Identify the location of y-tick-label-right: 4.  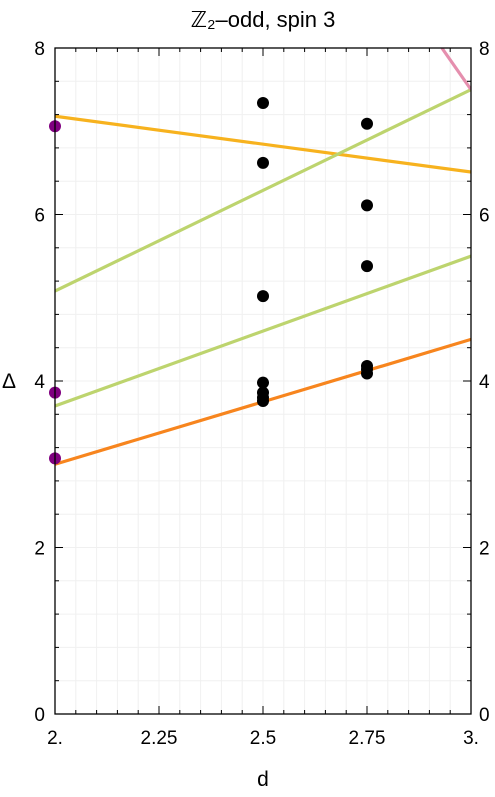
(484, 382).